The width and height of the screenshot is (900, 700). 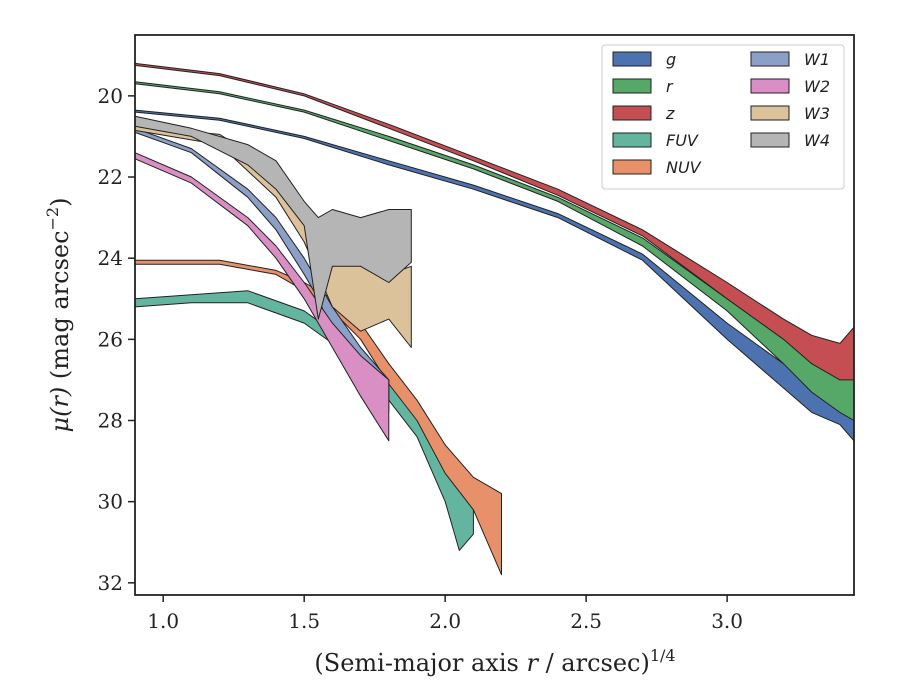 I want to click on band-w4, so click(x=273, y=217).